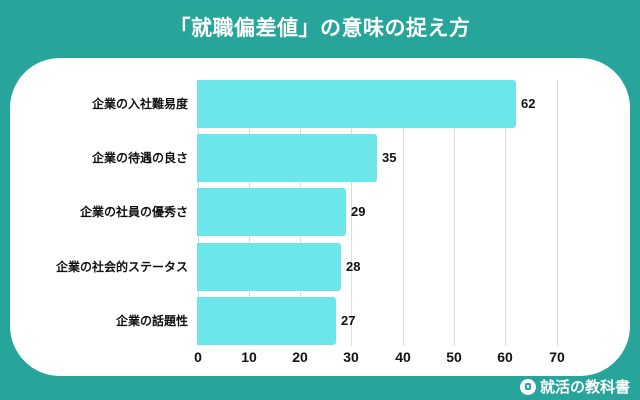 Image resolution: width=640 pixels, height=400 pixels. Describe the element at coordinates (133, 212) in the screenshot. I see `category-label: 企業の社員の優秀さ` at that location.